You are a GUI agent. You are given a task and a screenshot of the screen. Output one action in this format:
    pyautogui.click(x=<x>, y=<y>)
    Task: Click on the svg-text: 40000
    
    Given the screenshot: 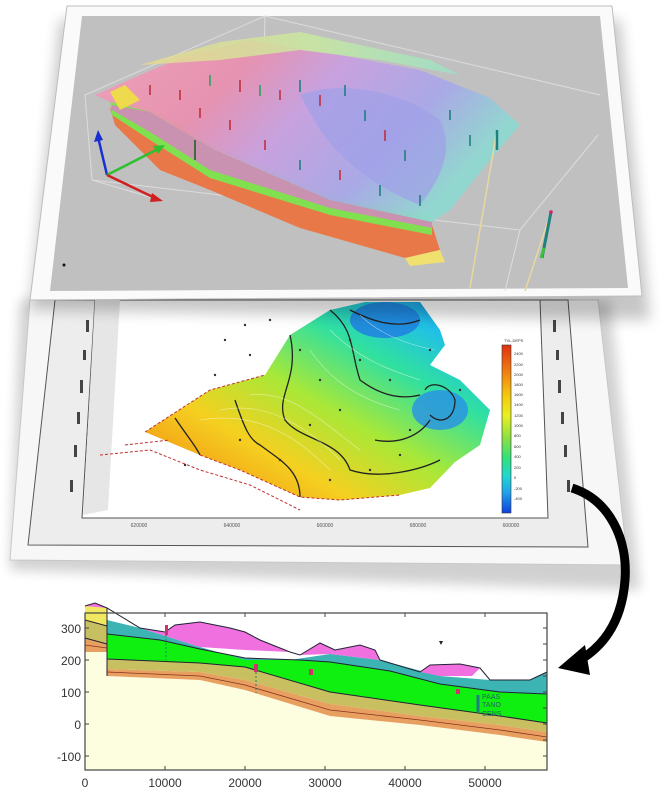 What is the action you would take?
    pyautogui.click(x=405, y=783)
    